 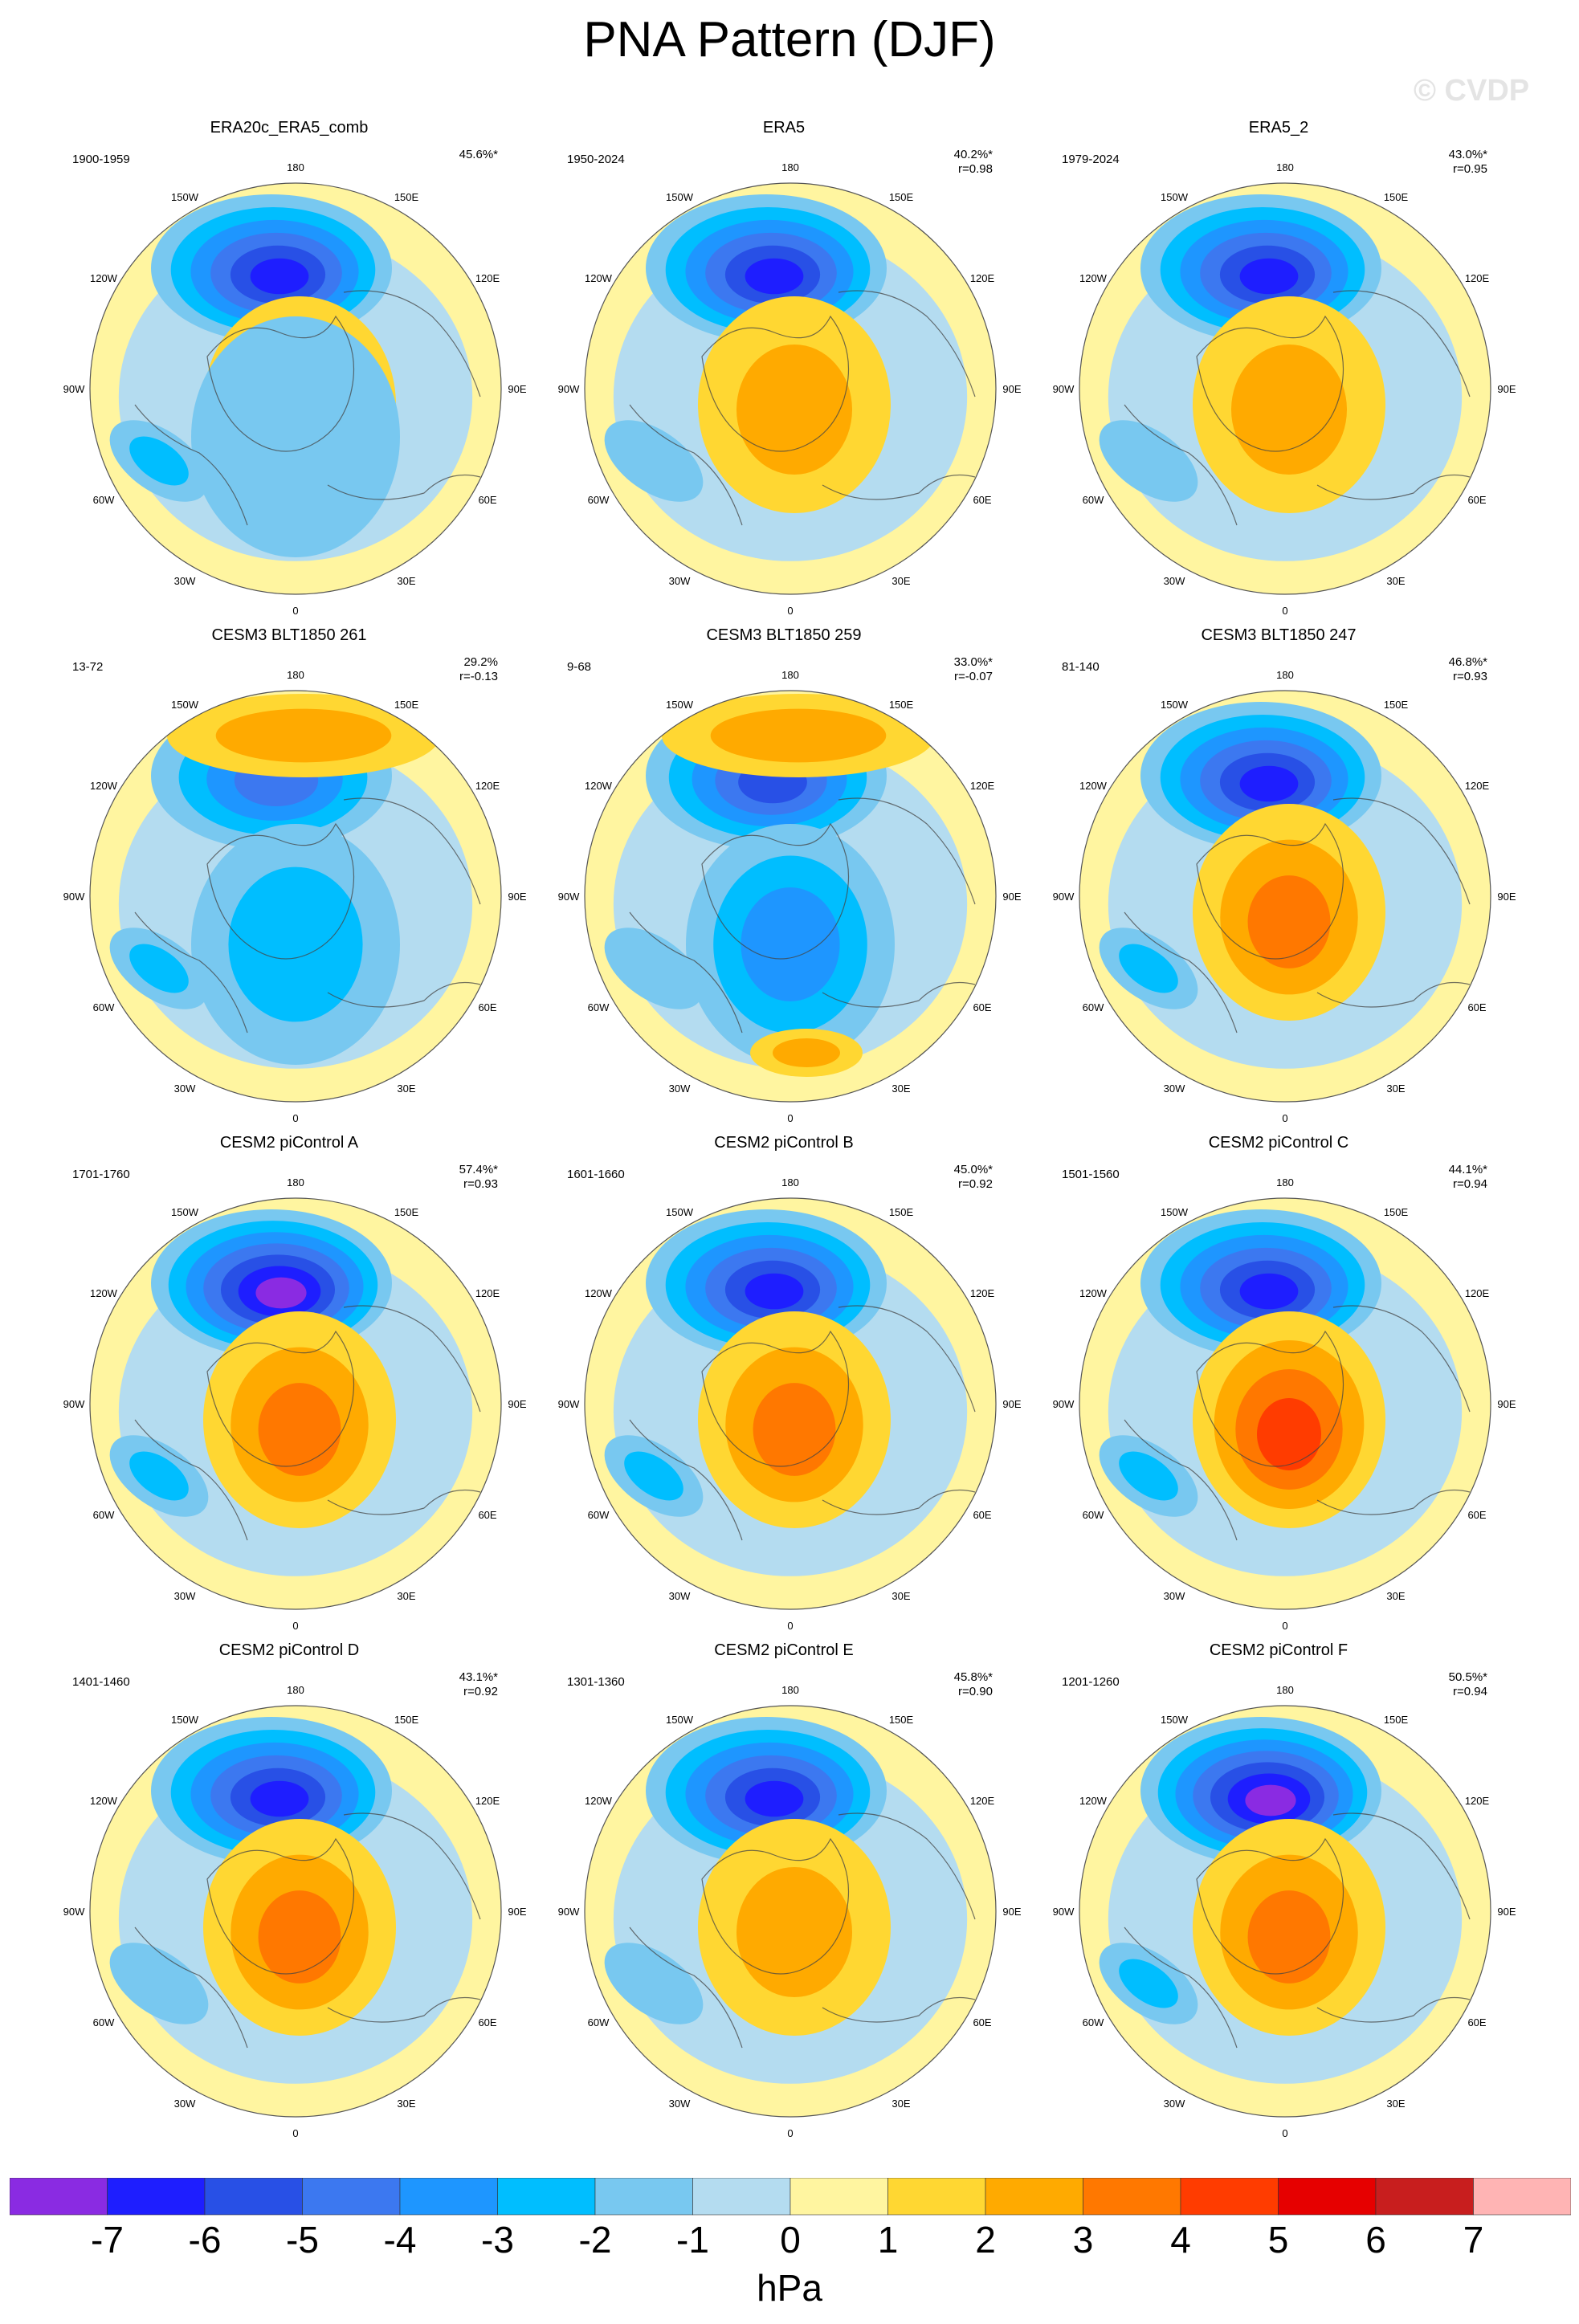 I want to click on colorbar-tick-label: 6, so click(x=1375, y=2240).